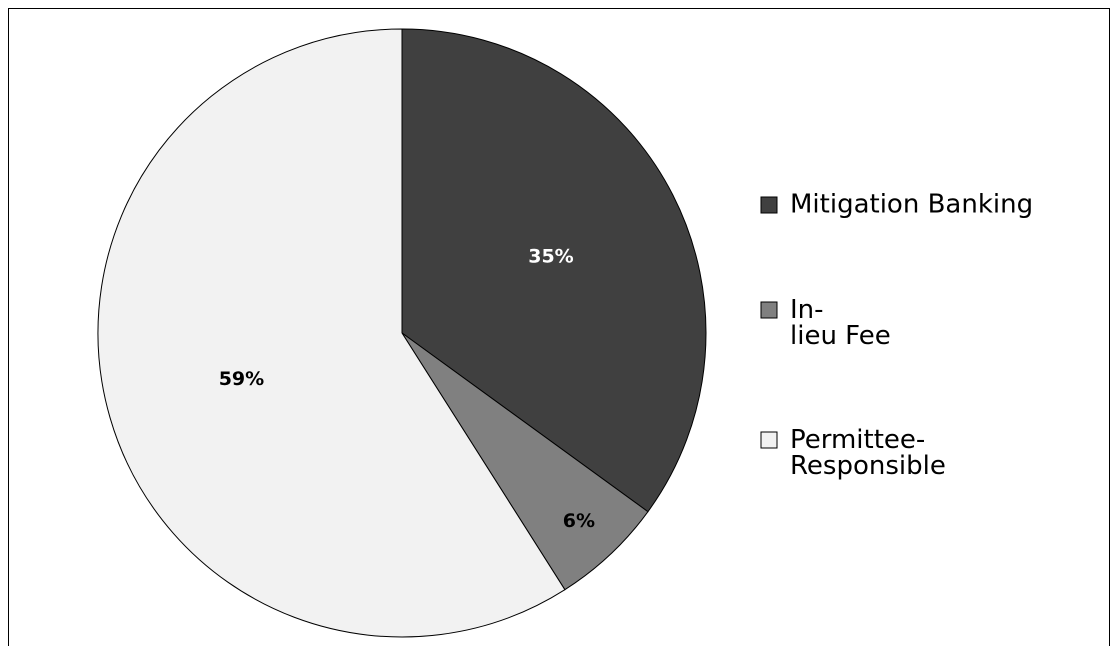 Image resolution: width=1118 pixels, height=646 pixels. What do you see at coordinates (241, 379) in the screenshot?
I see `data-label: 59%` at bounding box center [241, 379].